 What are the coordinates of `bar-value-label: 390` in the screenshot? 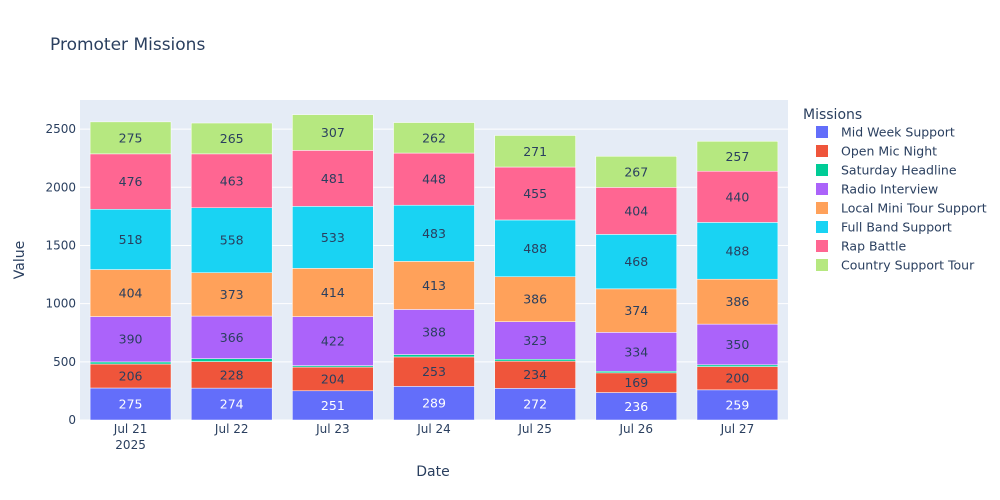 It's located at (131, 339).